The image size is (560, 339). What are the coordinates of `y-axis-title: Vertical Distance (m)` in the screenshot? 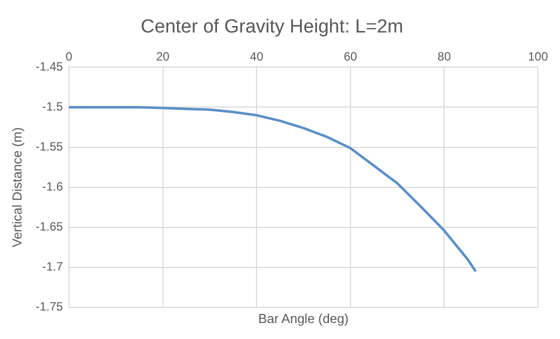 It's located at (16, 187).